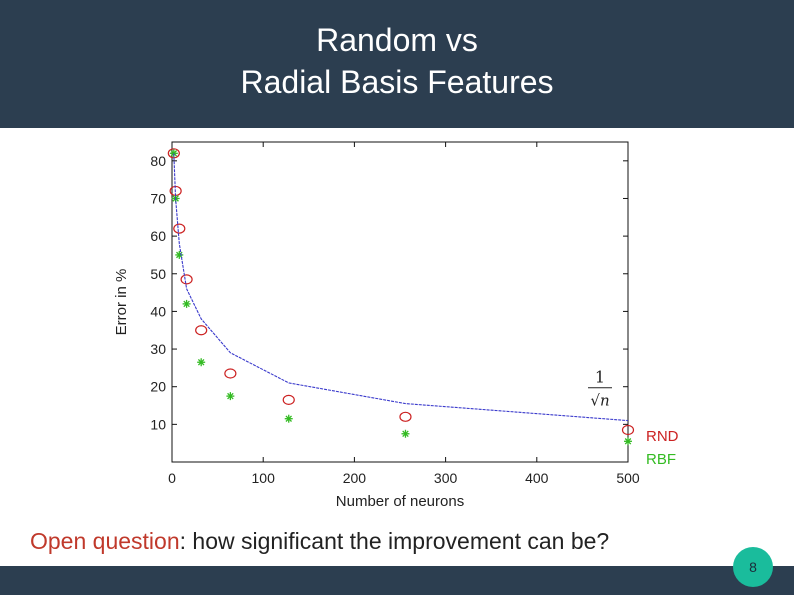  I want to click on x-tick-label: 200, so click(355, 478).